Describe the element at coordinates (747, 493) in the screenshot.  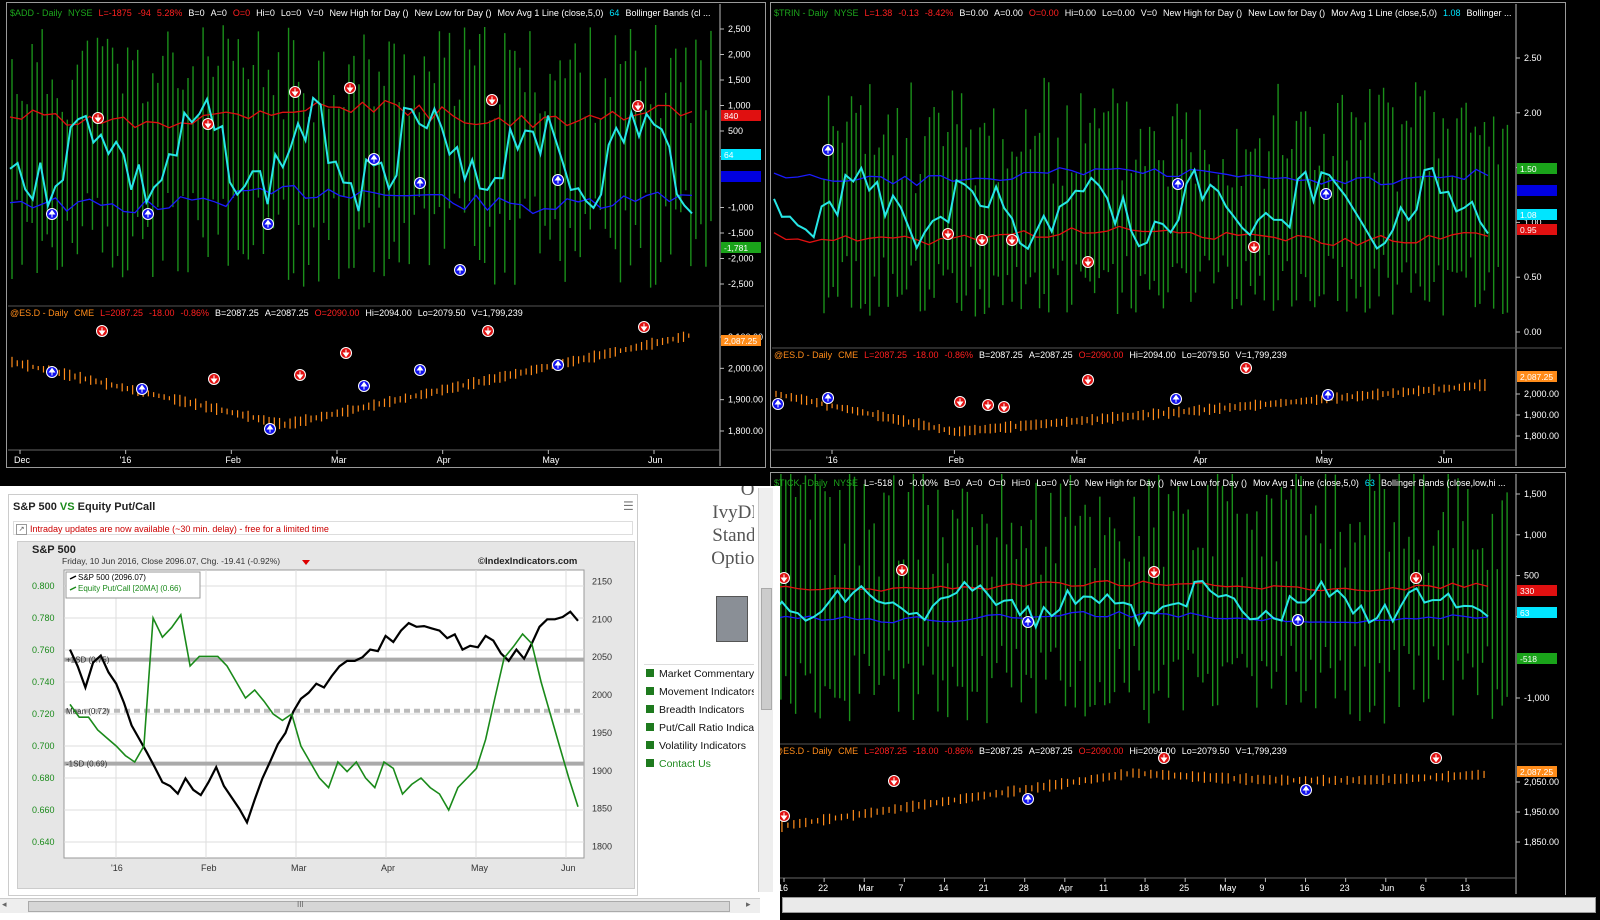
I see `heading-line: Op` at that location.